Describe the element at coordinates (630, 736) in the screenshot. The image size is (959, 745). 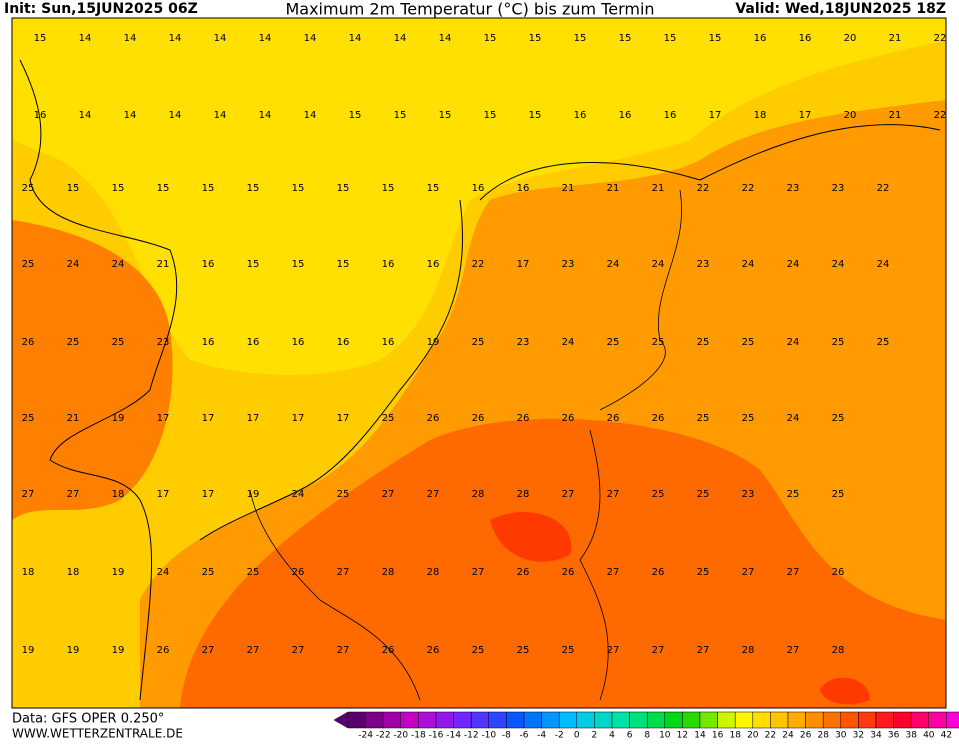
I see `colorbar-label: 6` at that location.